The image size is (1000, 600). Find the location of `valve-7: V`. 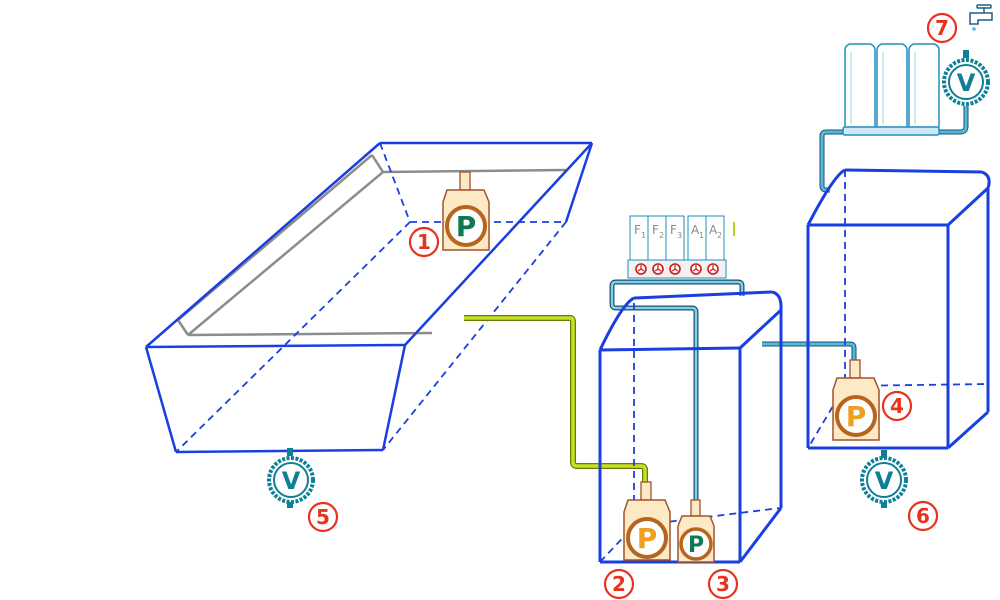

valve-7: V is located at coordinates (966, 78).